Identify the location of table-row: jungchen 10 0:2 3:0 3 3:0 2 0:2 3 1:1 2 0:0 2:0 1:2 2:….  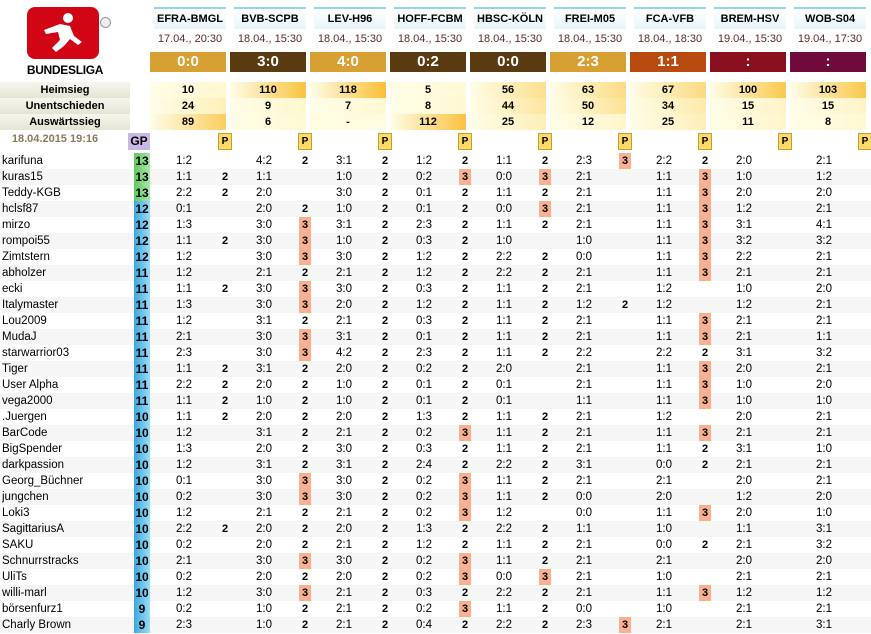
(435, 497).